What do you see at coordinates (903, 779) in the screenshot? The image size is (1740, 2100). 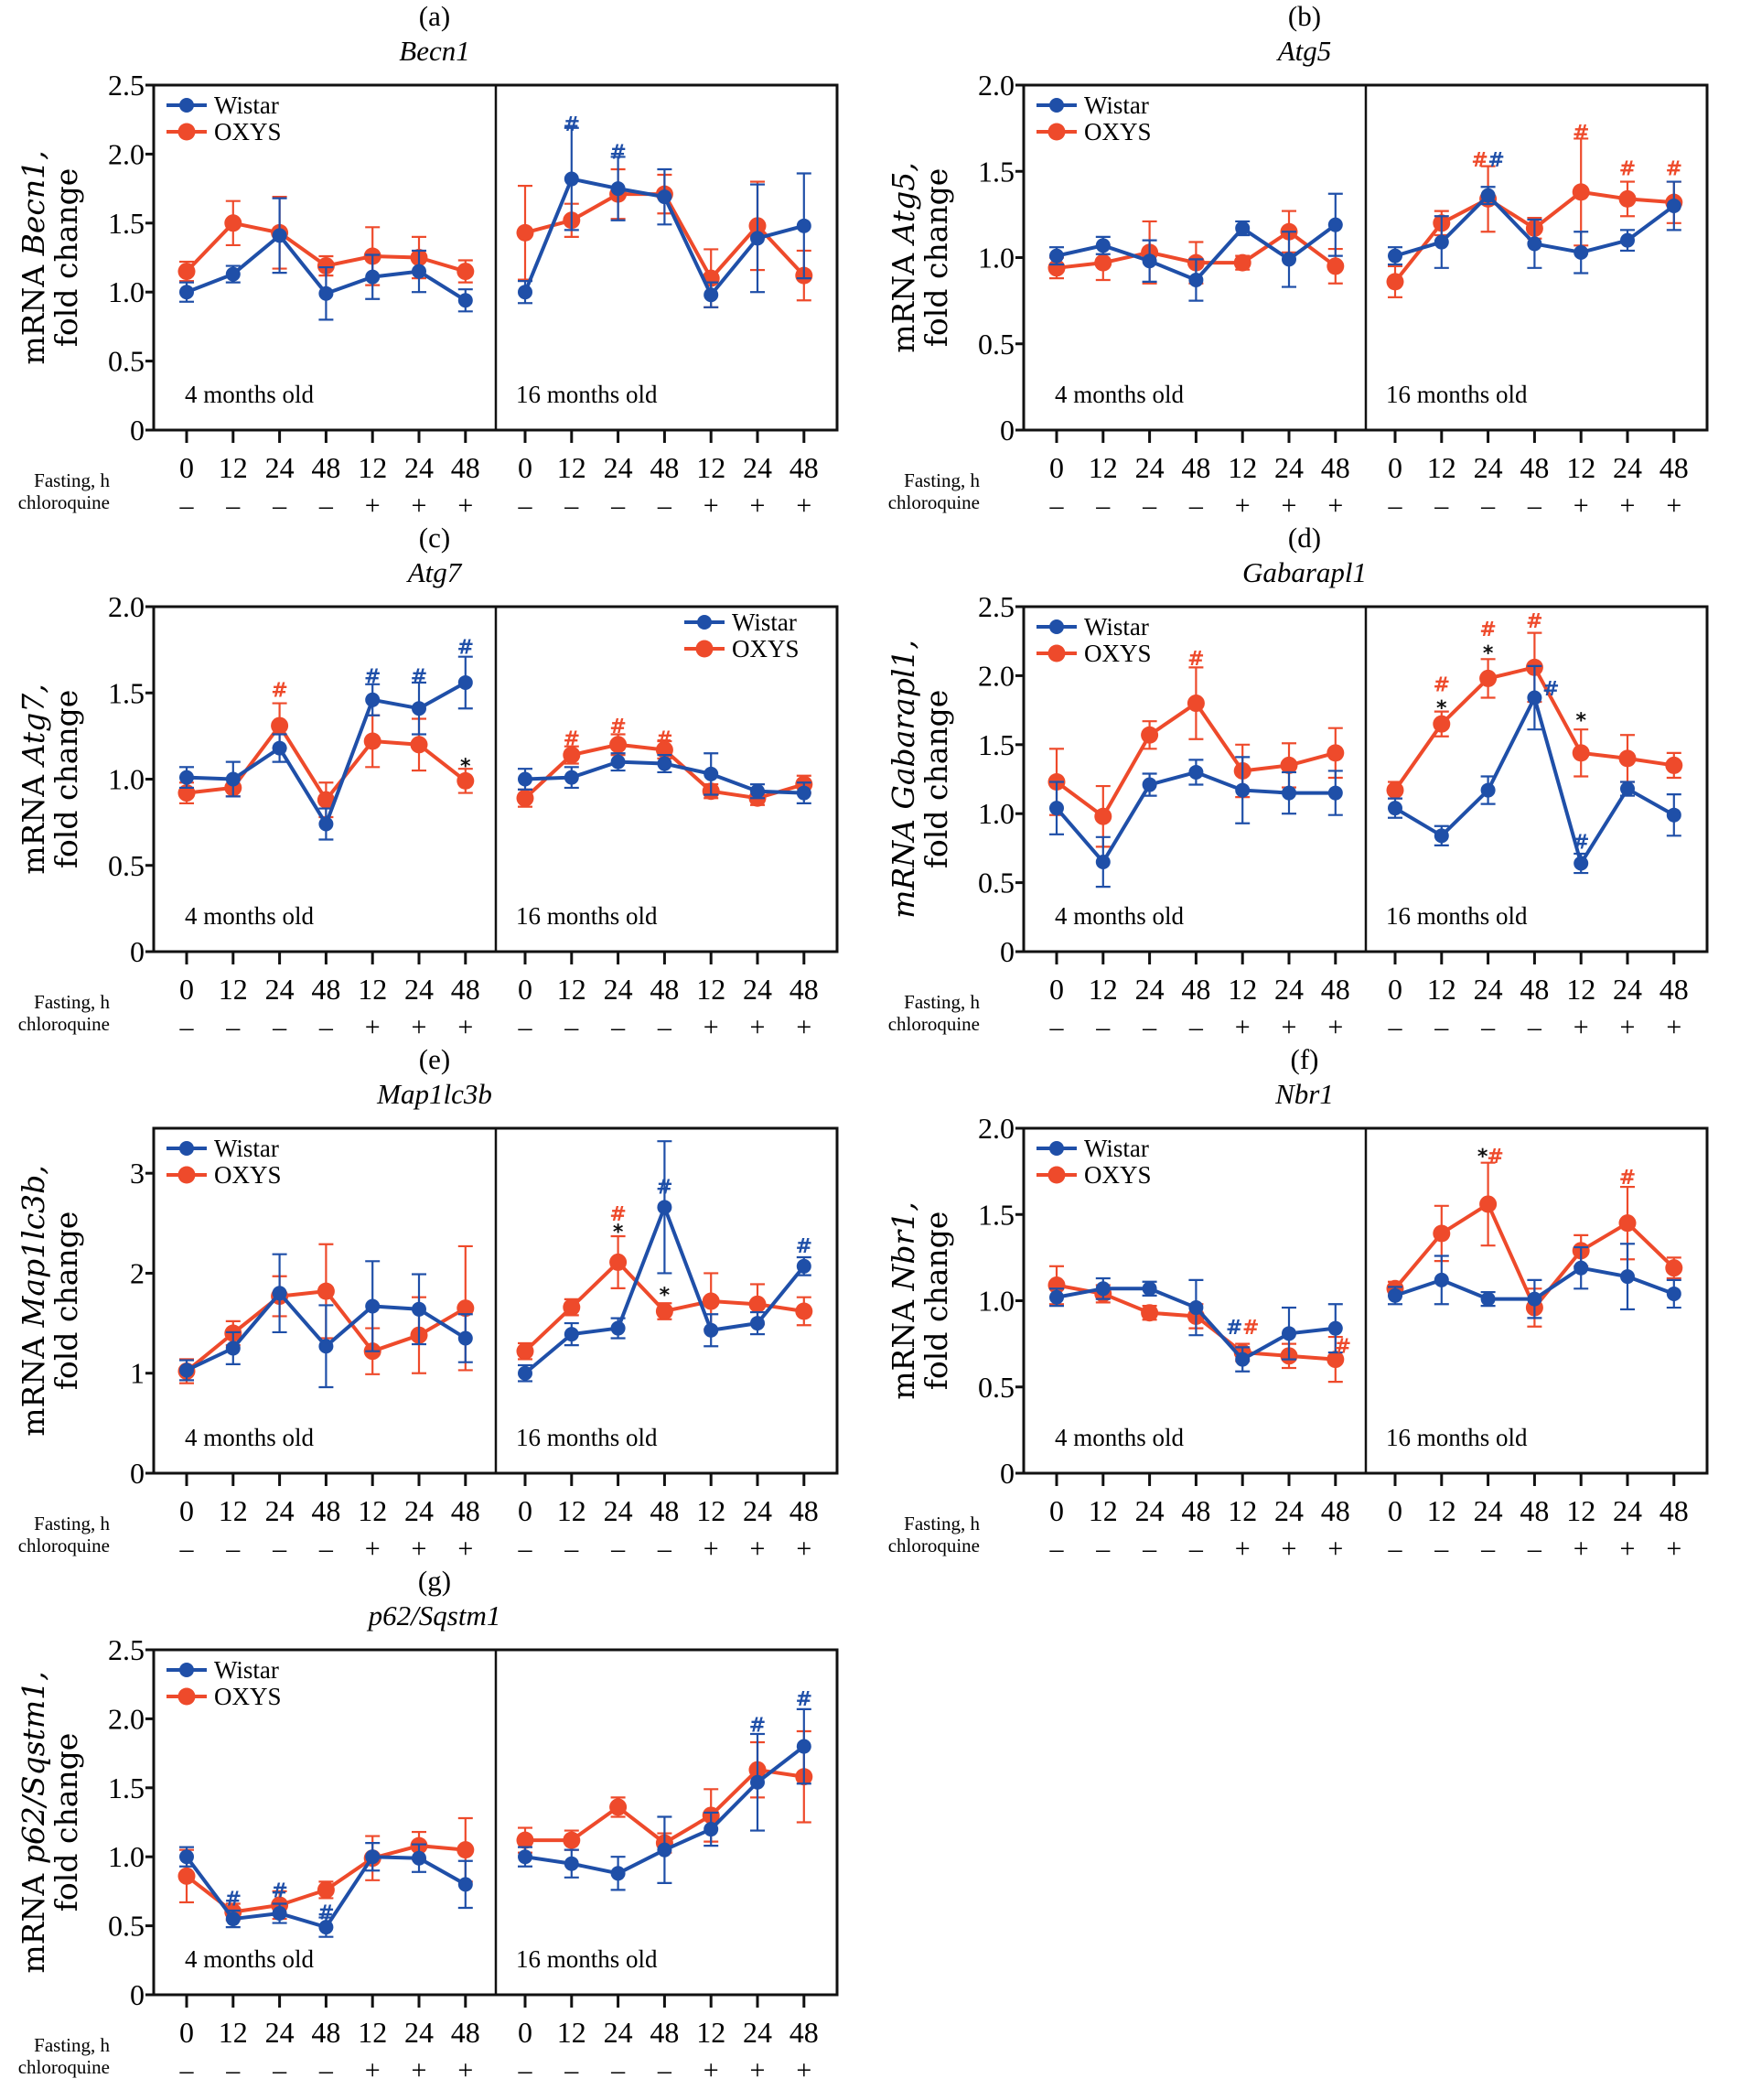 I see `y-label-line1: mRNA Gabarapl1,` at bounding box center [903, 779].